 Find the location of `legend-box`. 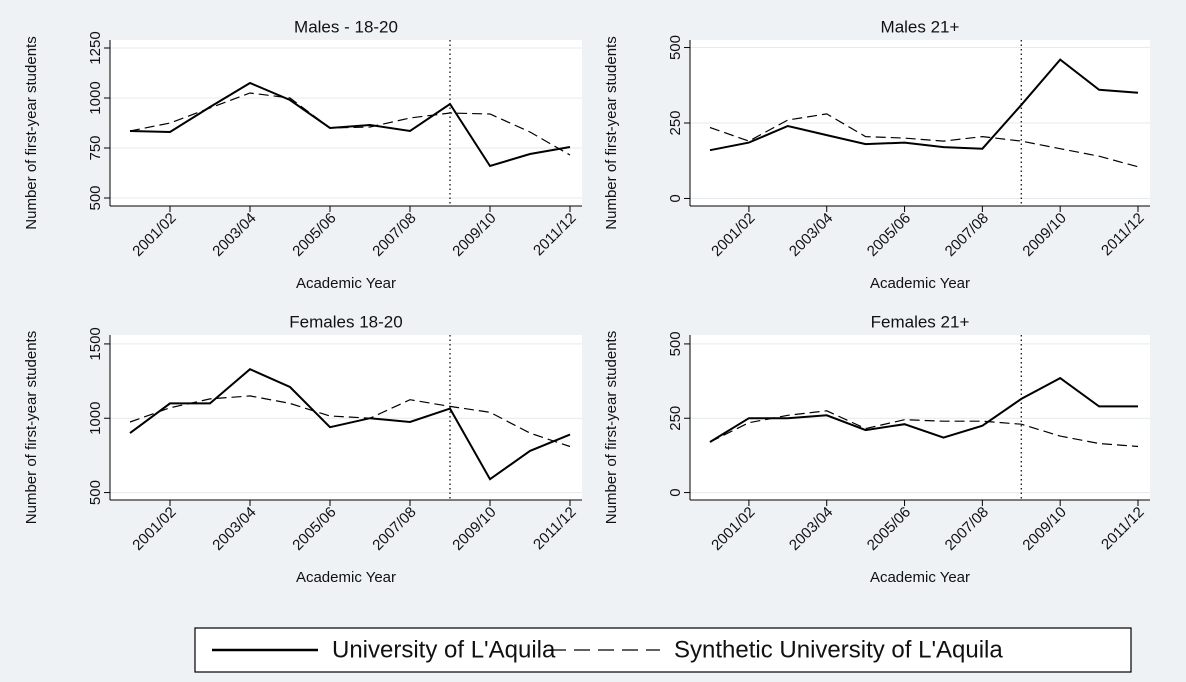

legend-box is located at coordinates (663, 650).